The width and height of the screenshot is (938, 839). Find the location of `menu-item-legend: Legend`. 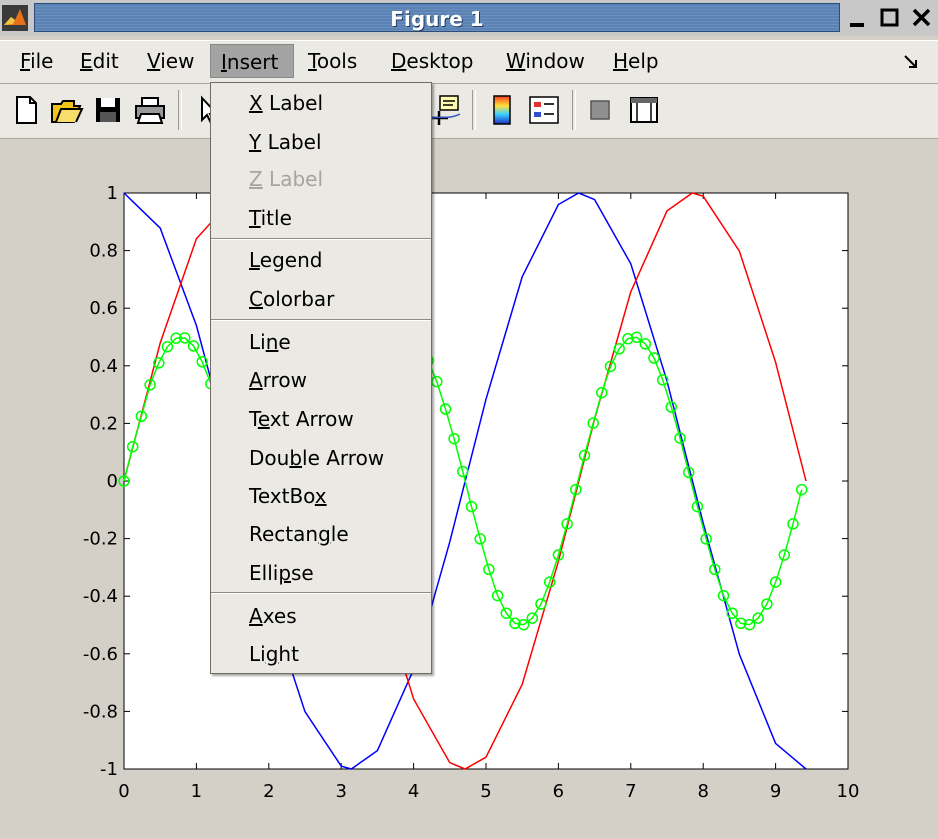

menu-item-legend: Legend is located at coordinates (286, 260).